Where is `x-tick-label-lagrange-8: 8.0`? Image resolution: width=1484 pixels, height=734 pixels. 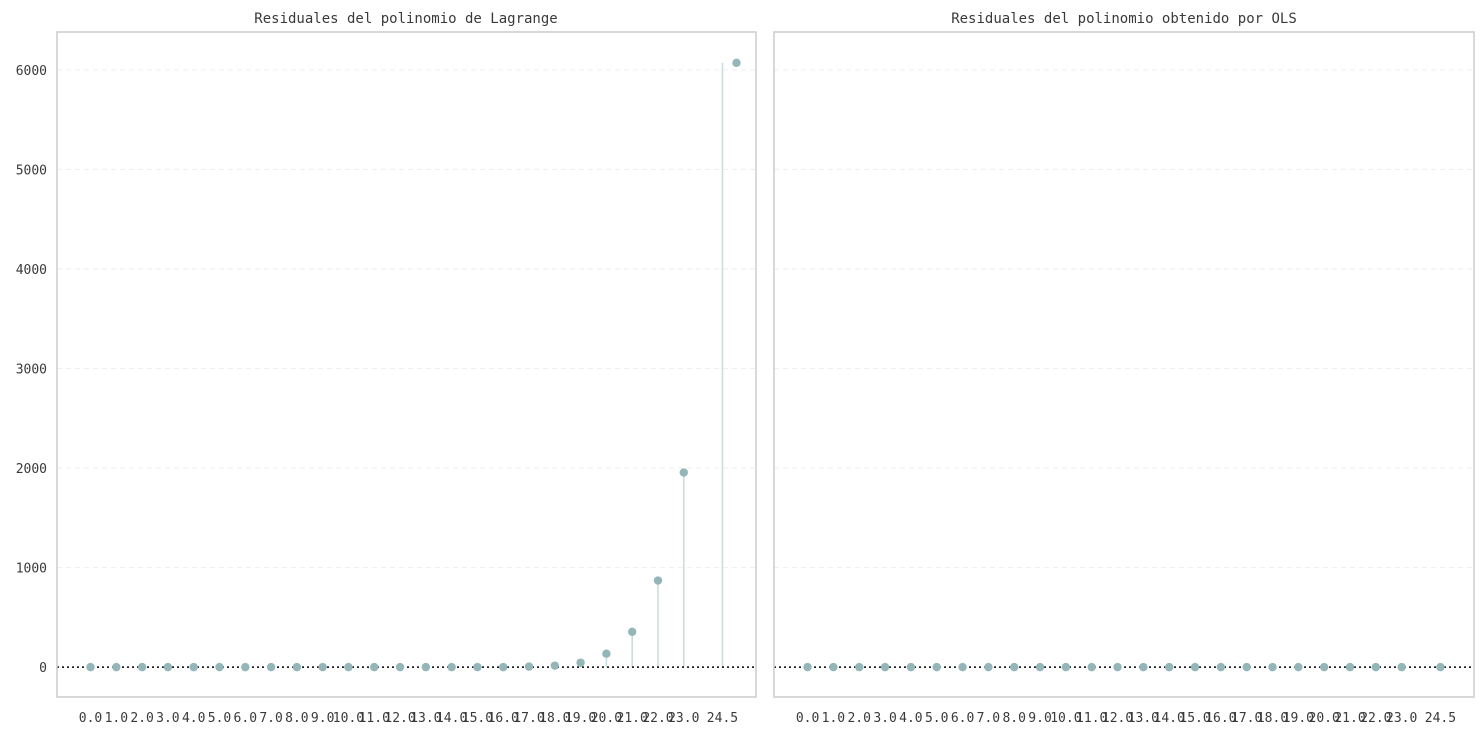
x-tick-label-lagrange-8: 8.0 is located at coordinates (296, 718).